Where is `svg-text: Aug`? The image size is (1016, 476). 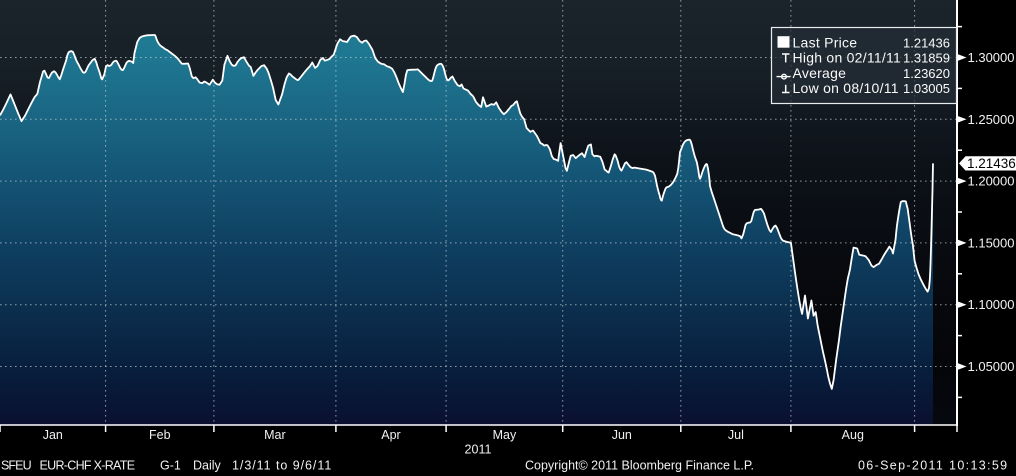 svg-text: Aug is located at coordinates (853, 435).